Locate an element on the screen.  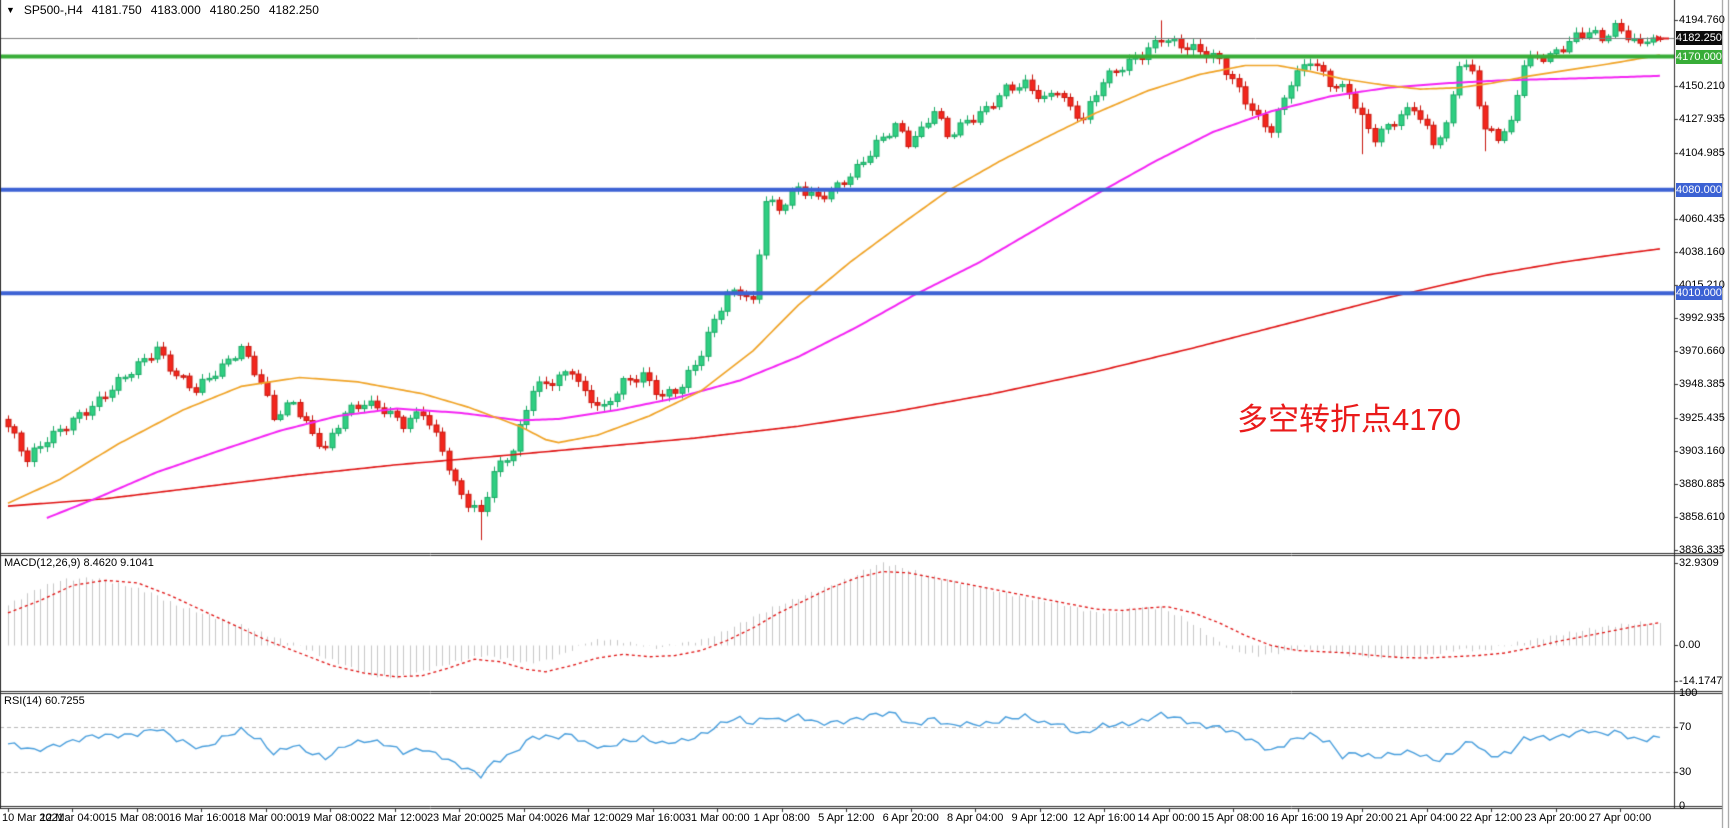
last-price-label: 4182.250 is located at coordinates (1699, 38).